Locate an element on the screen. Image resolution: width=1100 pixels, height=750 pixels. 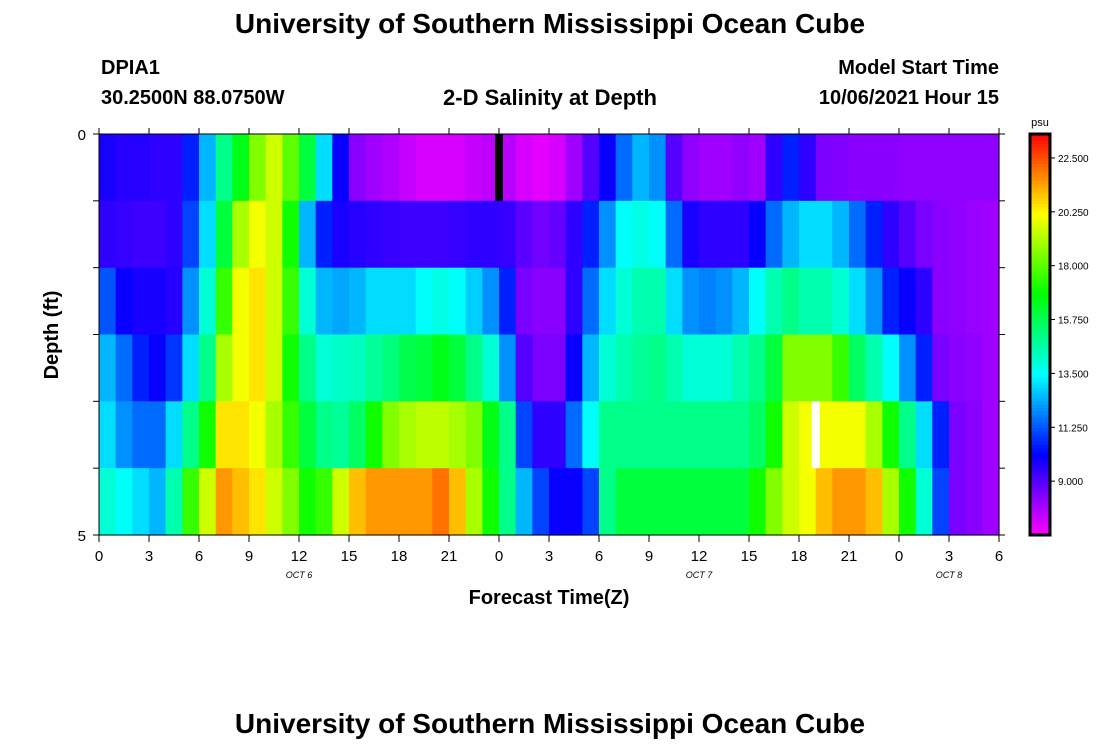
day-label: OCT 7 is located at coordinates (699, 575).